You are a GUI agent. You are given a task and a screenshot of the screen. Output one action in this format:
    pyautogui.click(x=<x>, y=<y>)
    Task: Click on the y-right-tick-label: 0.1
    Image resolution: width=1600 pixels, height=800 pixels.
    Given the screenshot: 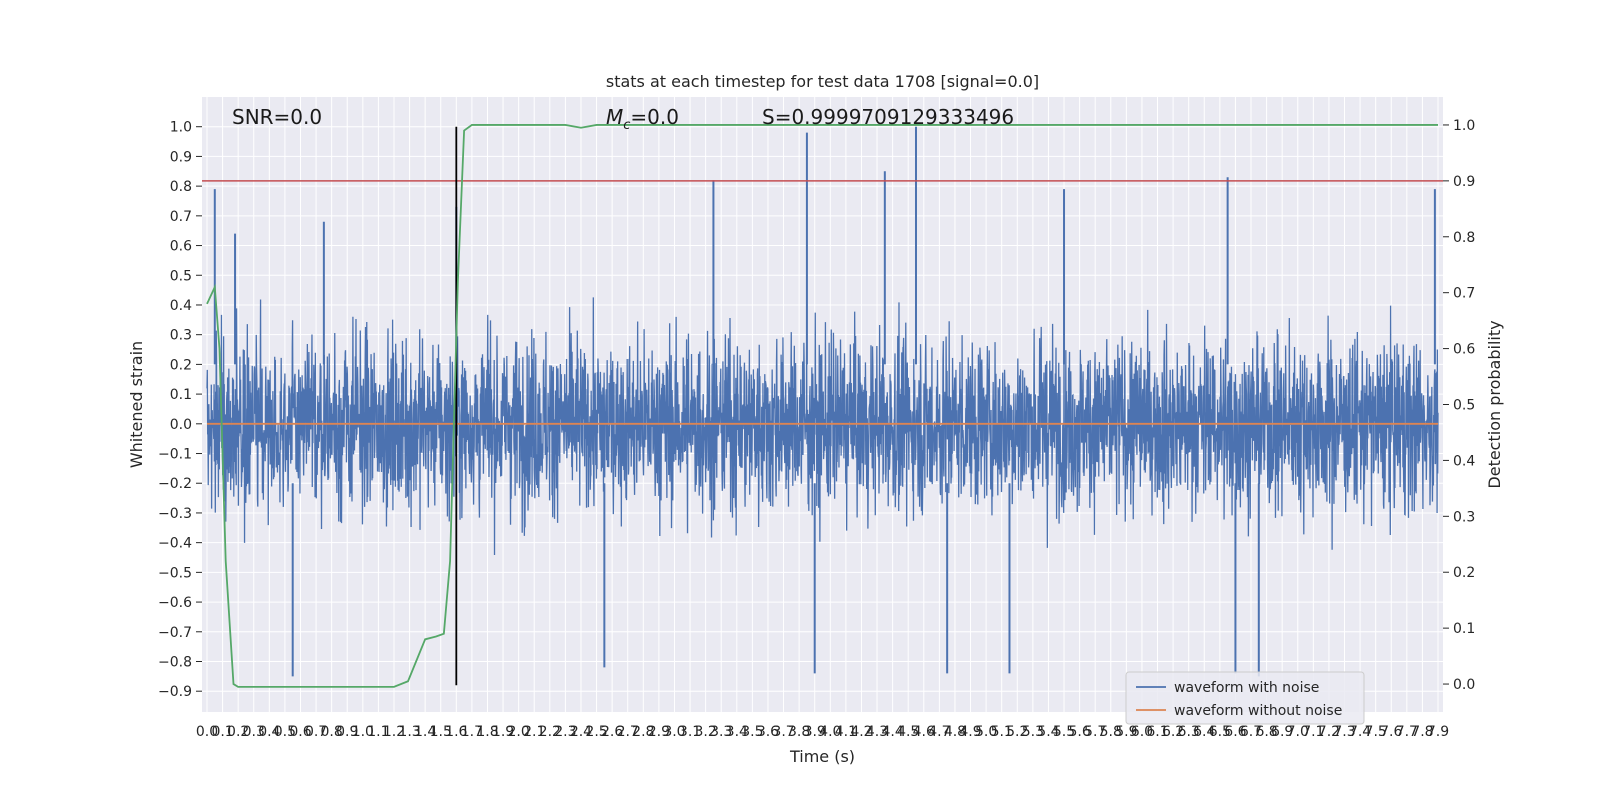 What is the action you would take?
    pyautogui.click(x=1464, y=629)
    